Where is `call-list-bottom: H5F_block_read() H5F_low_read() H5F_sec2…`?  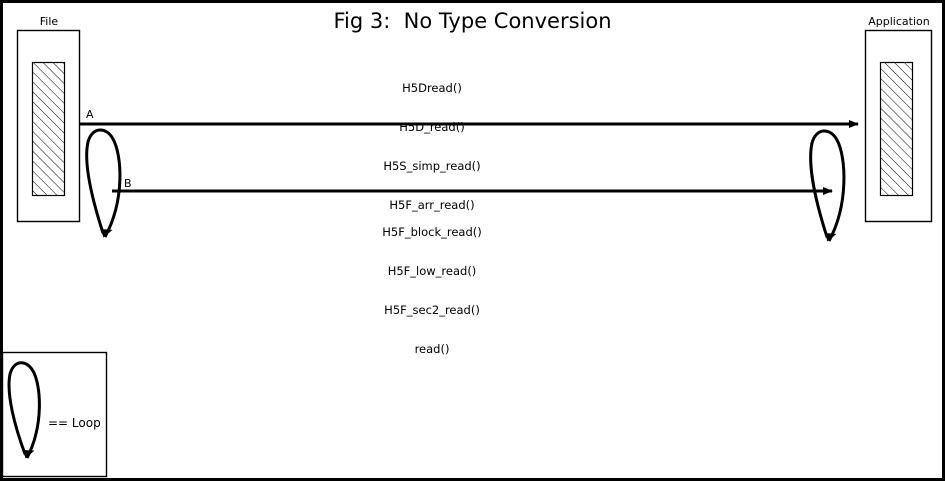 call-list-bottom: H5F_block_read() H5F_low_read() H5F_sec2… is located at coordinates (432, 290).